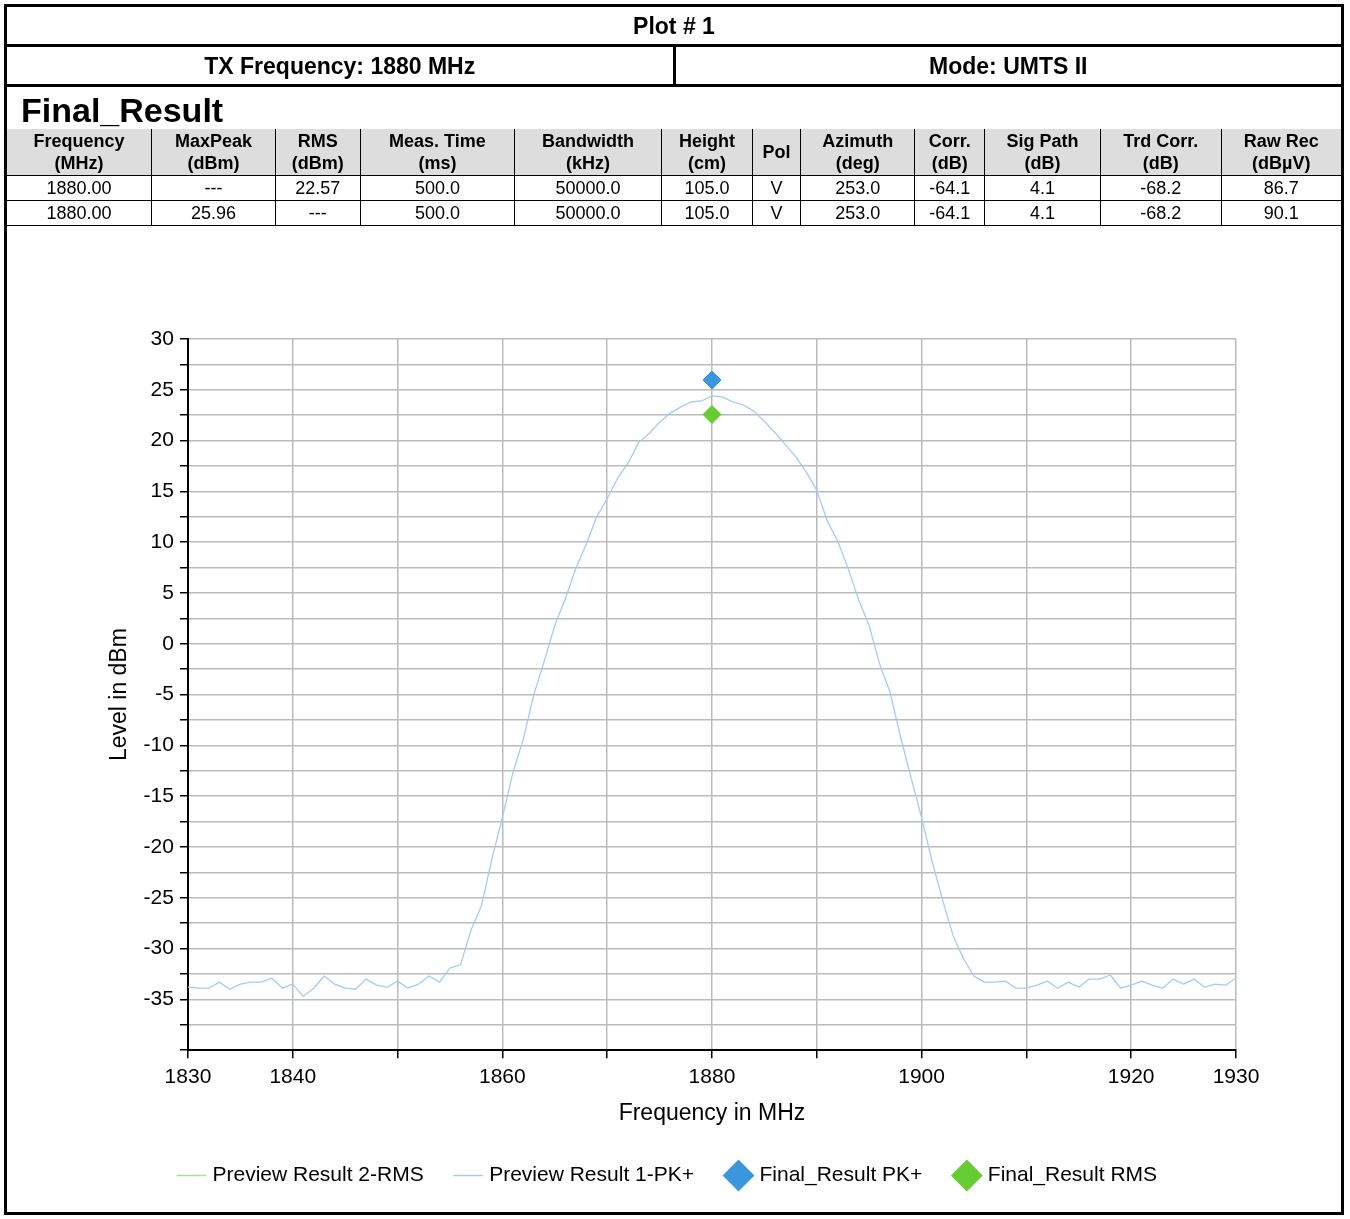 This screenshot has width=1350, height=1219. I want to click on text: Mode: UMTS II, so click(1006, 65).